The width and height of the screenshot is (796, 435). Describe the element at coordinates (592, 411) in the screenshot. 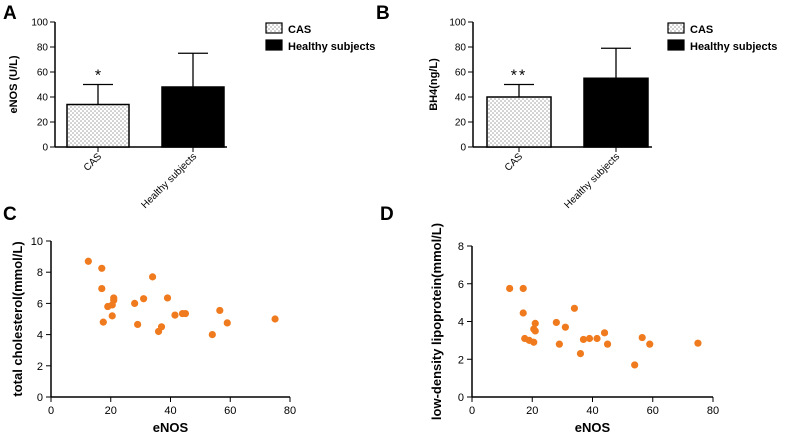

I see `x-tick-label: 40` at that location.